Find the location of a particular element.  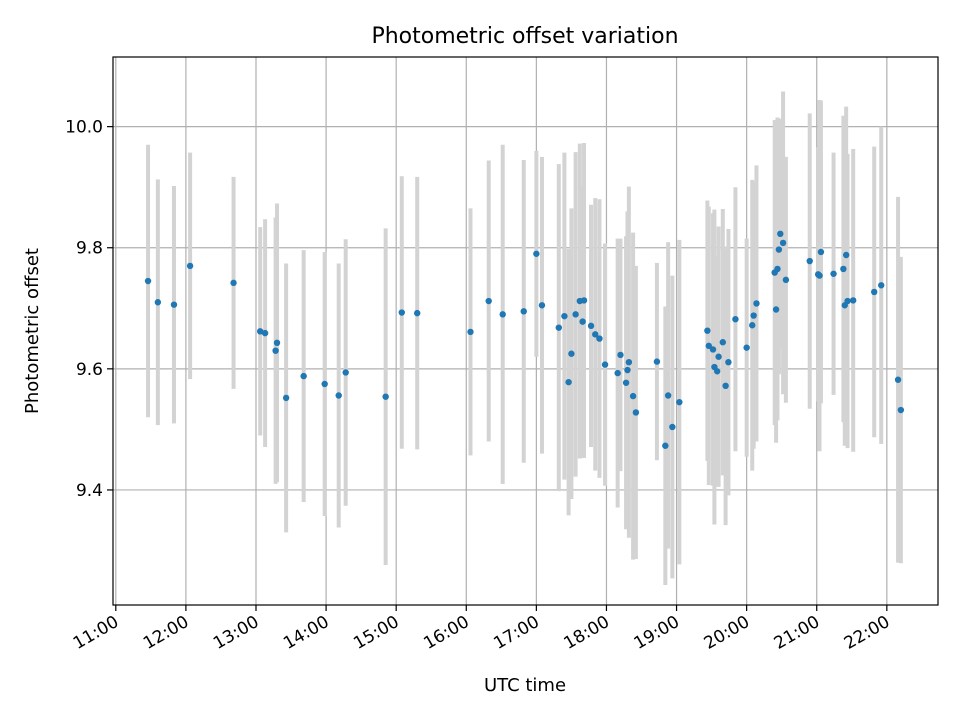

x-tick-label: 20:00 is located at coordinates (727, 633).